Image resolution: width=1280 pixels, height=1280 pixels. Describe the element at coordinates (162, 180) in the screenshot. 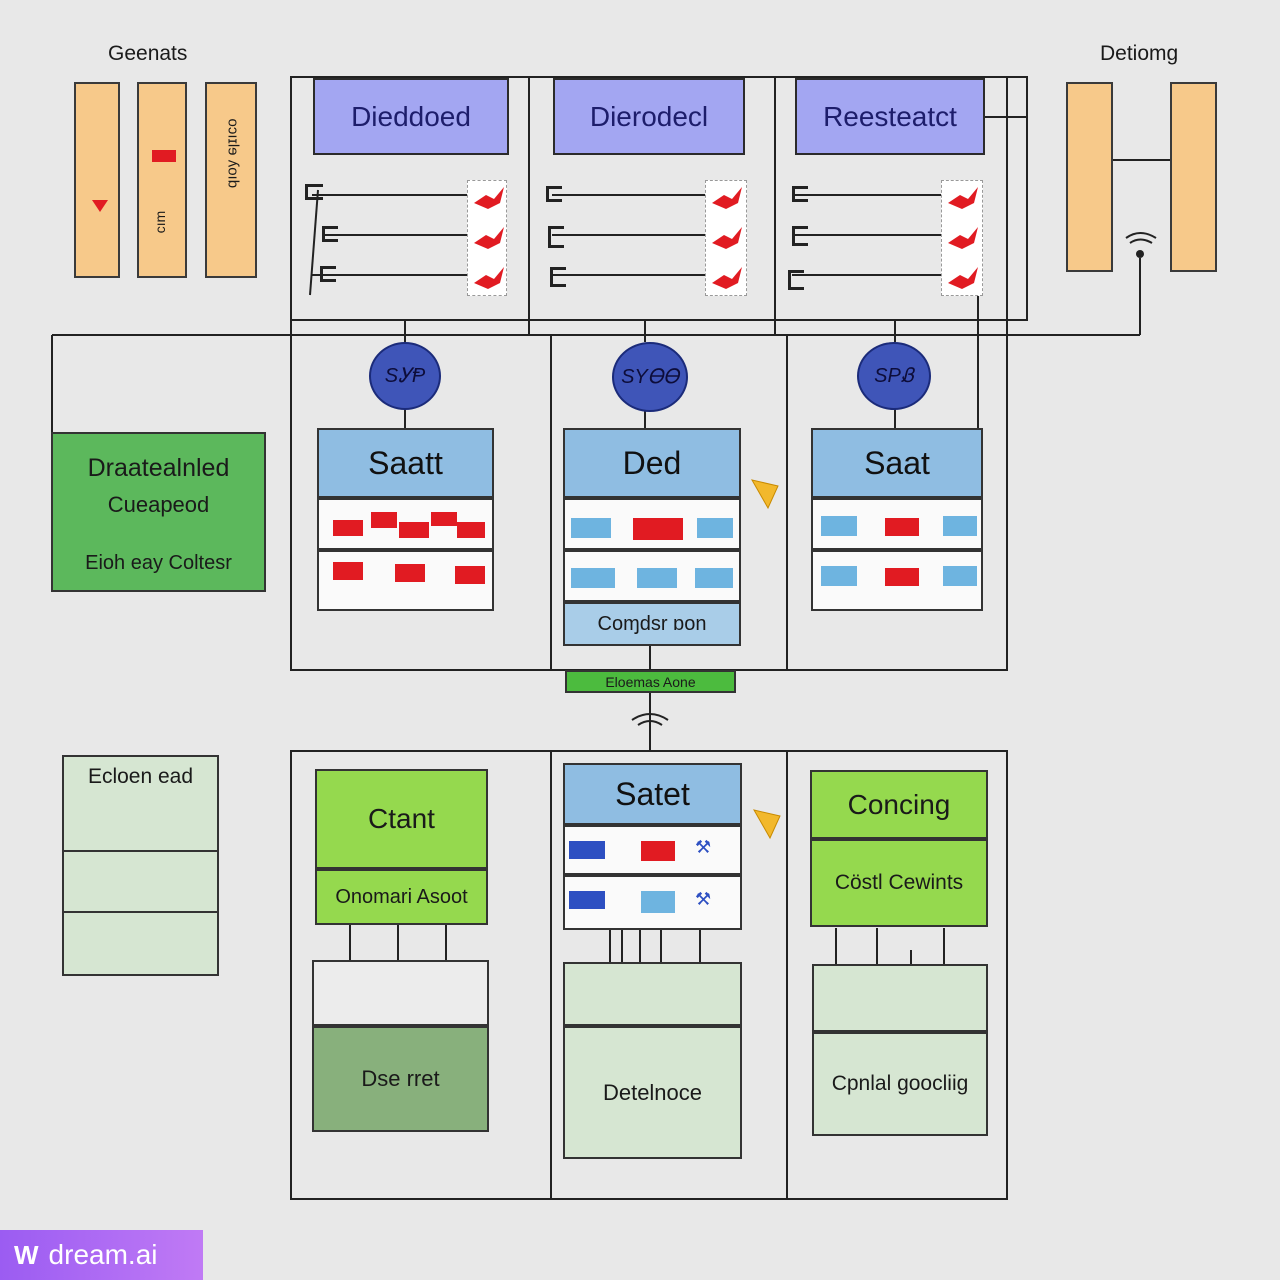

I see `orange-bar-2: ɯıɔ` at that location.